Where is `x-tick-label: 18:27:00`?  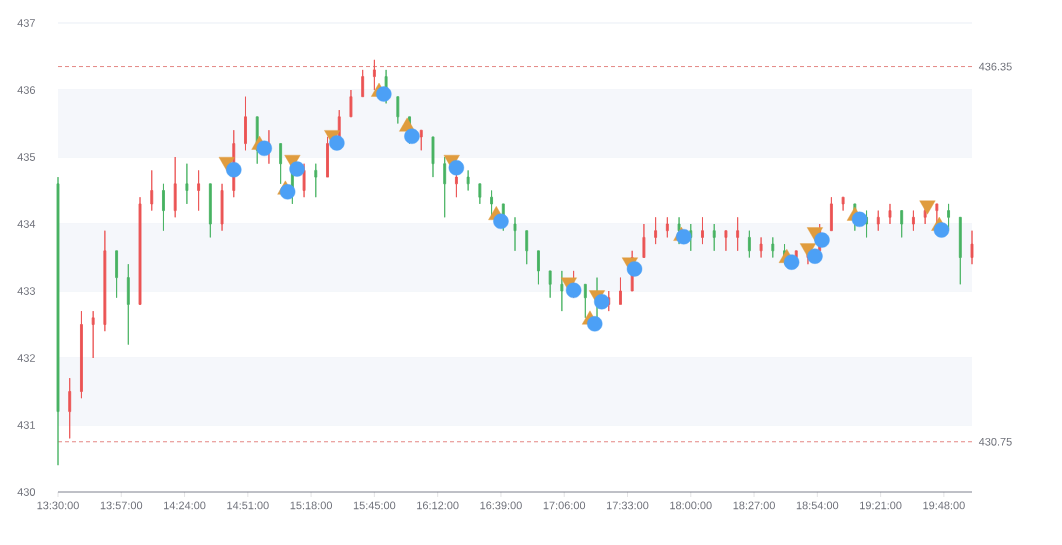
x-tick-label: 18:27:00 is located at coordinates (754, 505).